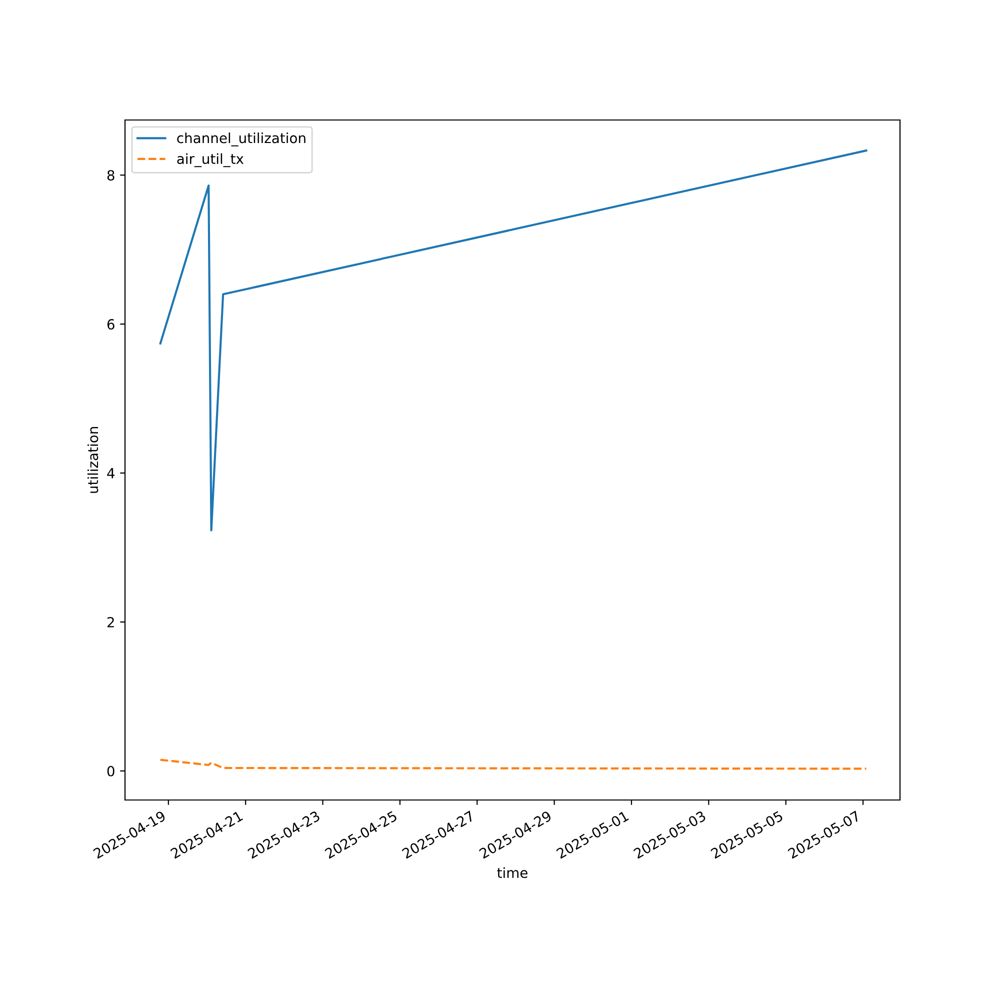 The height and width of the screenshot is (1000, 1000). What do you see at coordinates (512, 872) in the screenshot?
I see `x-axis-title: time` at bounding box center [512, 872].